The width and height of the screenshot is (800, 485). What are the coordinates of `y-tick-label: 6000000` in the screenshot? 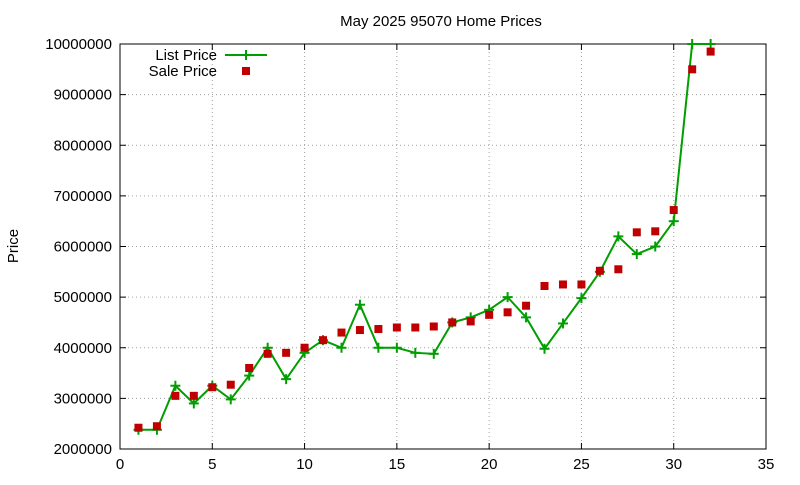 It's located at (83, 247).